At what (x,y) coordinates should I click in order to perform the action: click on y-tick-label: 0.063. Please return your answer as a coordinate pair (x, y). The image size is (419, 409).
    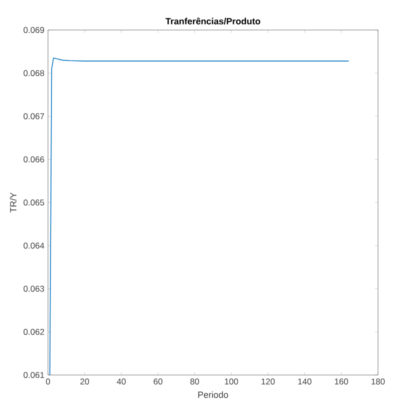
    Looking at the image, I should click on (34, 289).